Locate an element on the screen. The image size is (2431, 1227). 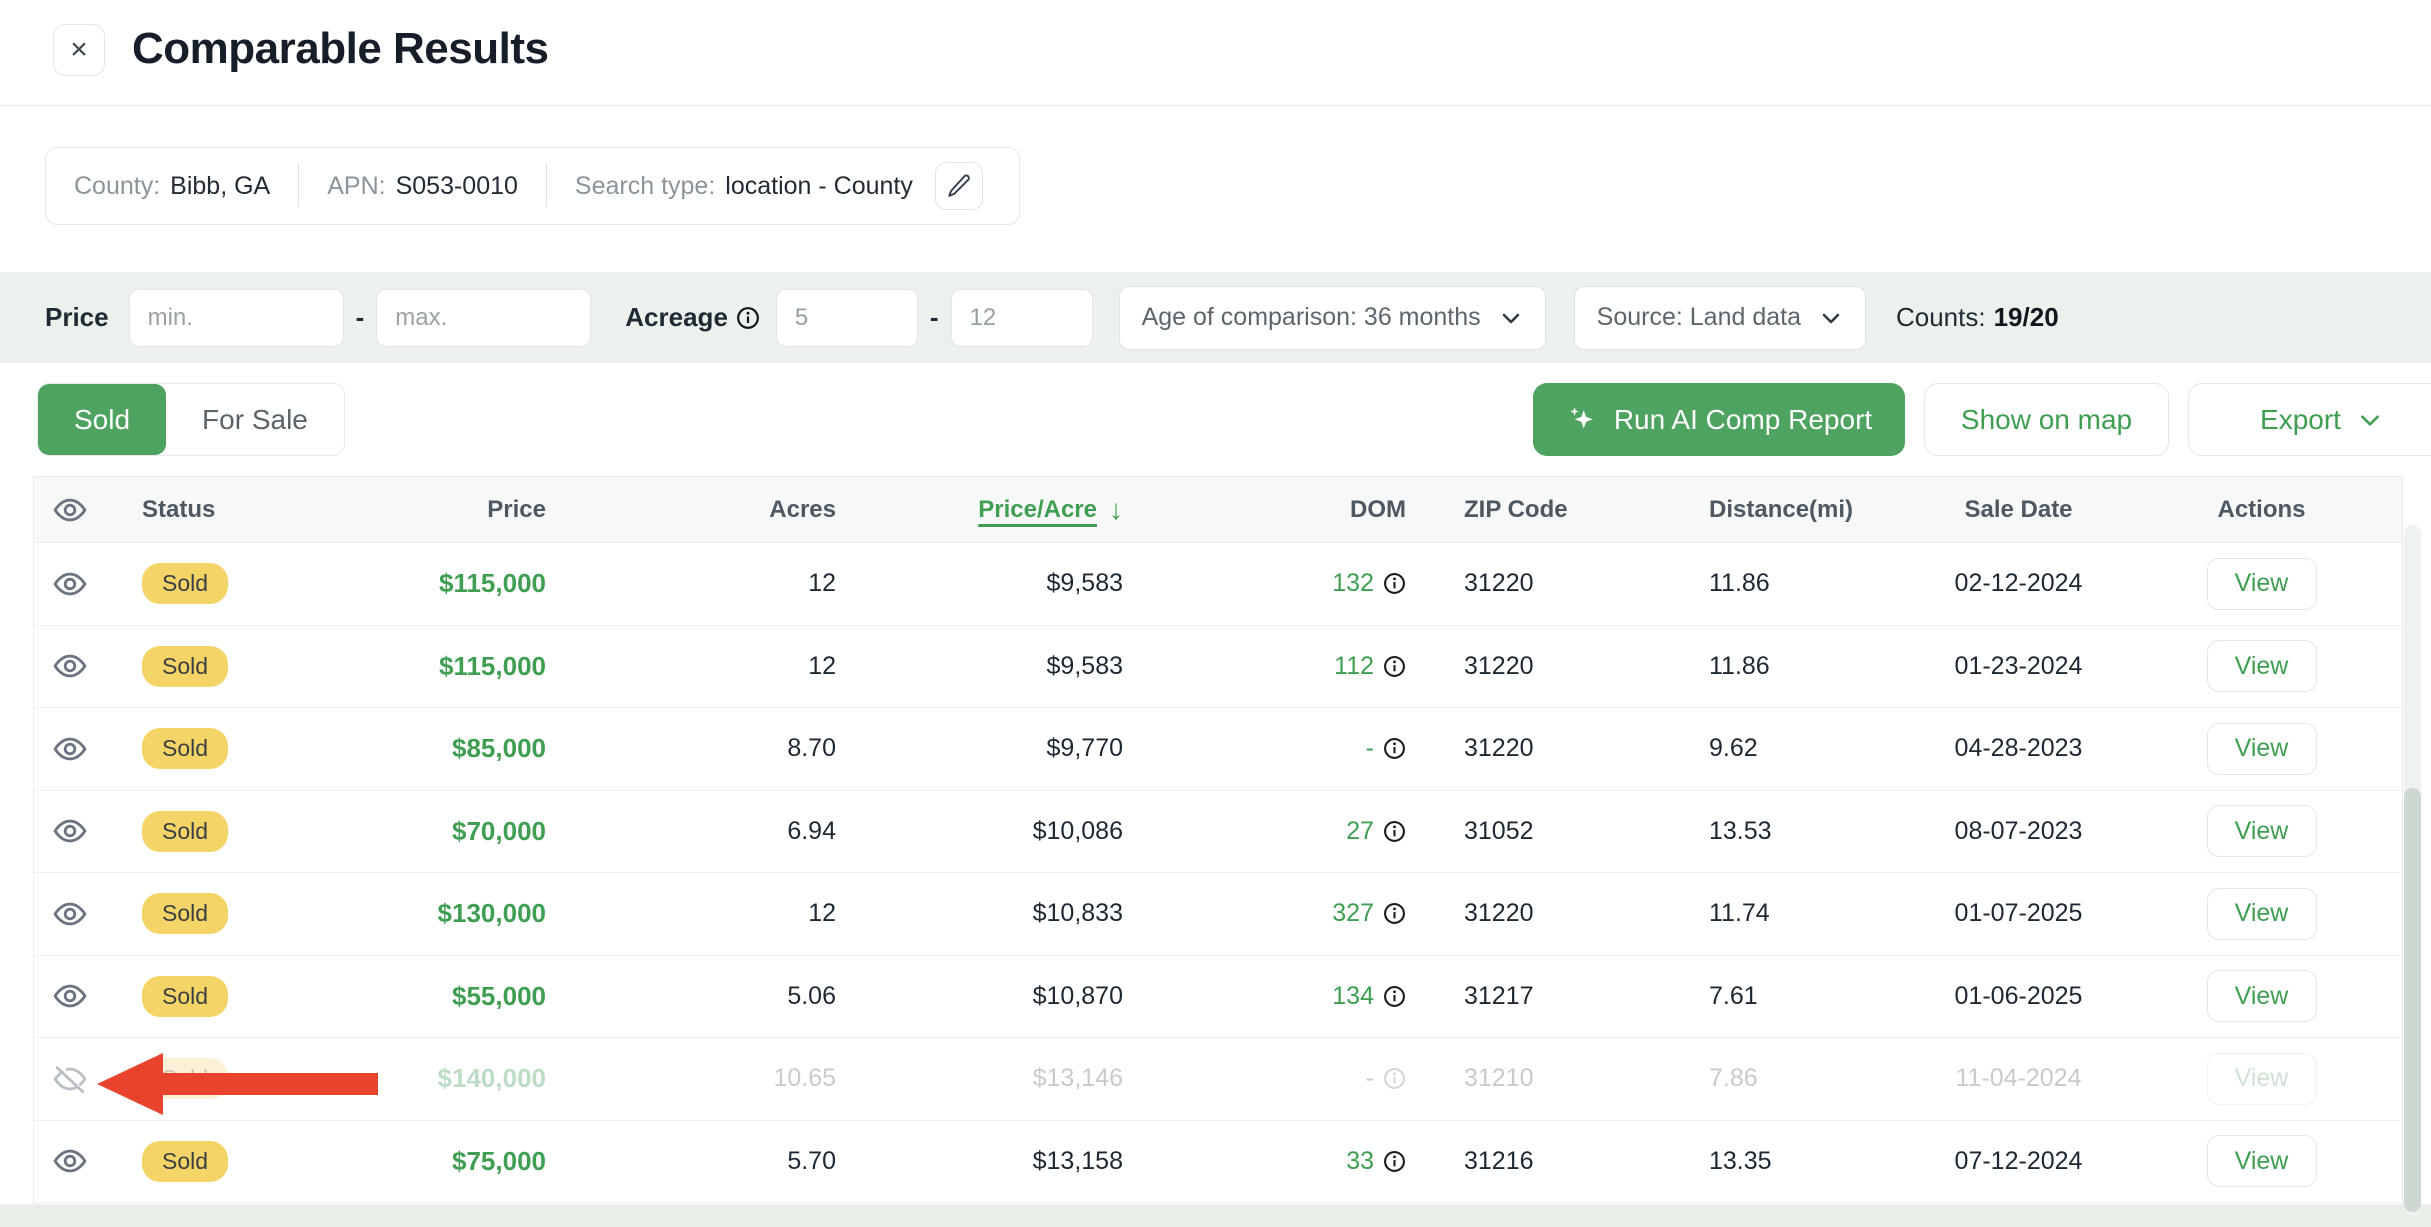
column-header-status: Status is located at coordinates (179, 509).